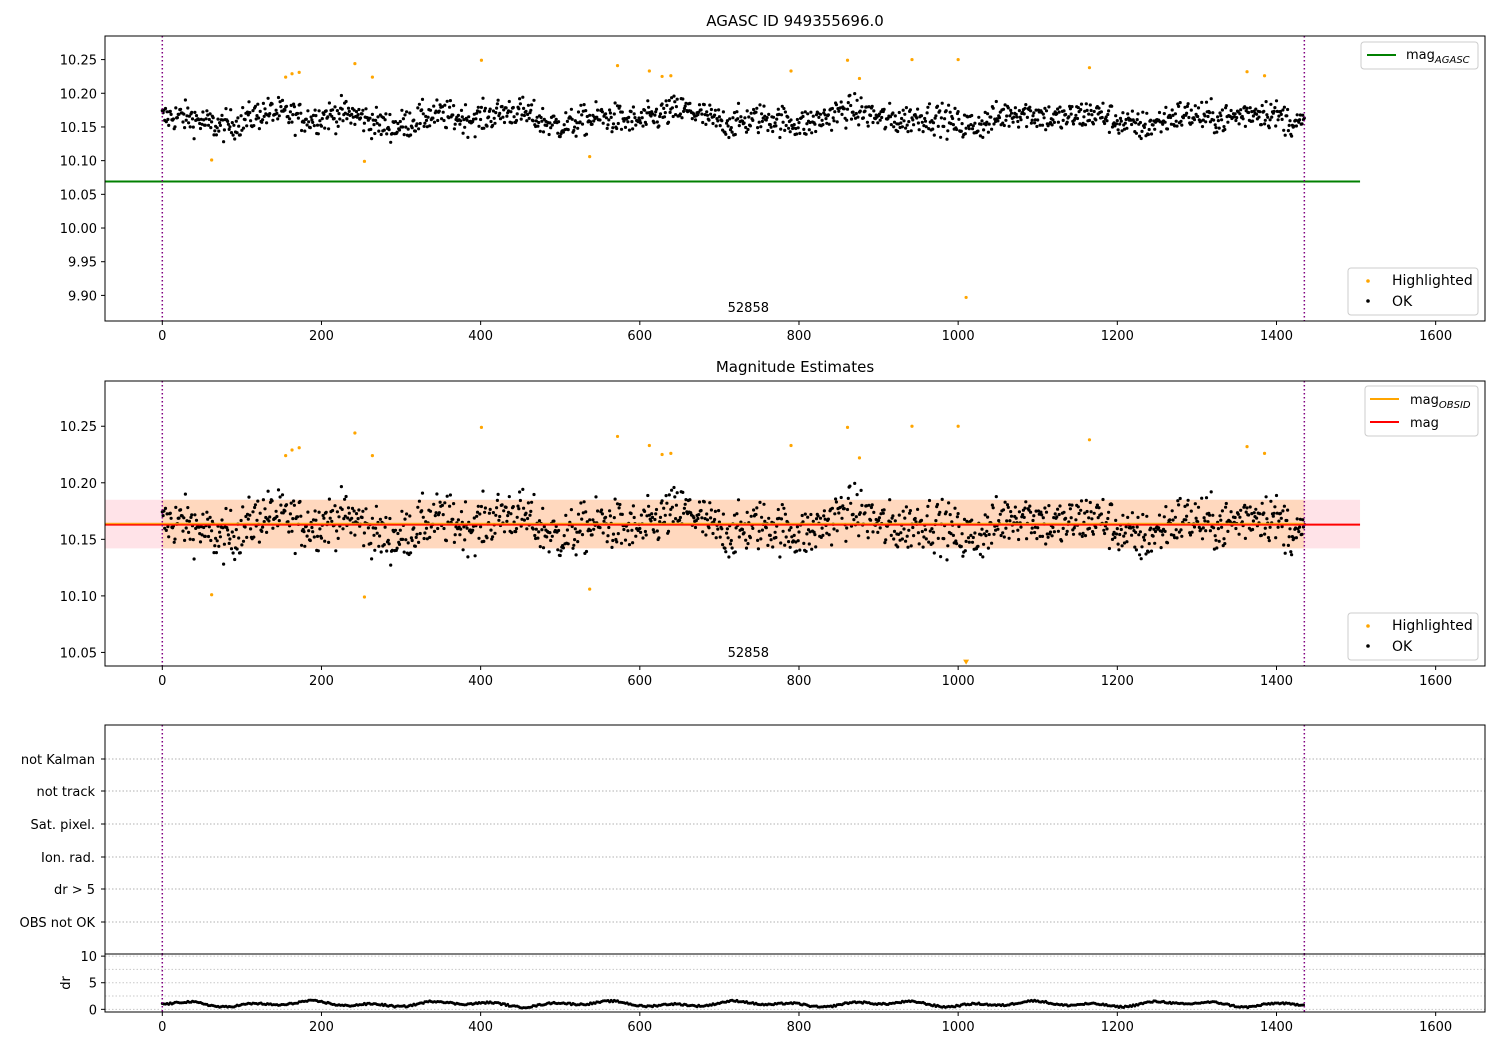  What do you see at coordinates (847, 60) in the screenshot?
I see `highlighted-point` at bounding box center [847, 60].